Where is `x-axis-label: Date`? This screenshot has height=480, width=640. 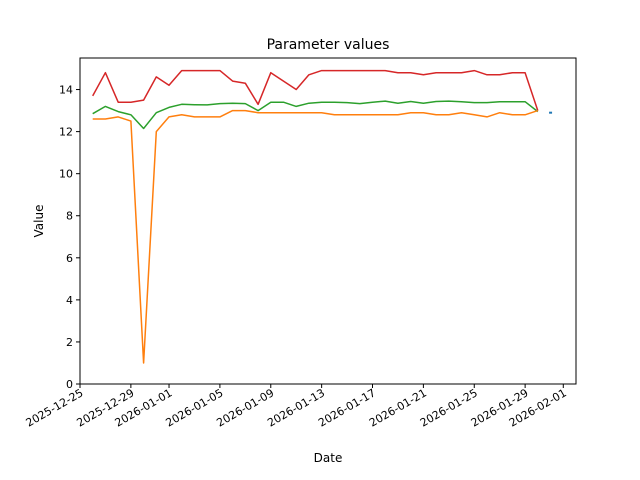
x-axis-label: Date is located at coordinates (328, 458).